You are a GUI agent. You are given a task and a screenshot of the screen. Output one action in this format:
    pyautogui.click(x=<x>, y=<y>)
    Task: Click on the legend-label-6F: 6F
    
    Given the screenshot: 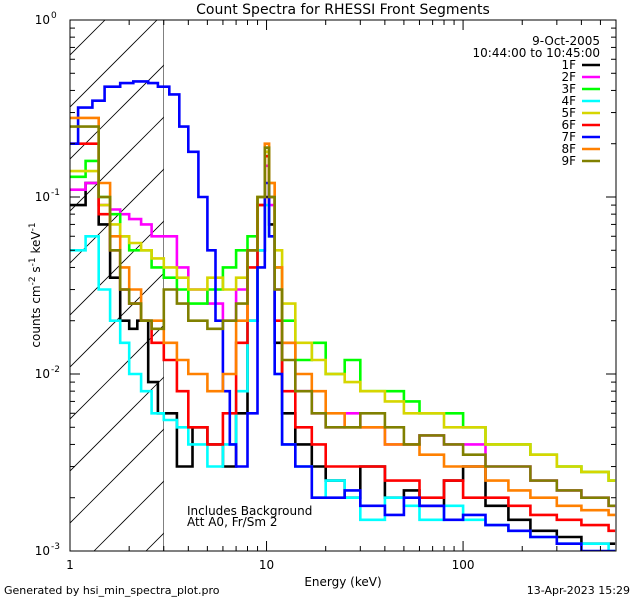 What is the action you would take?
    pyautogui.click(x=568, y=125)
    